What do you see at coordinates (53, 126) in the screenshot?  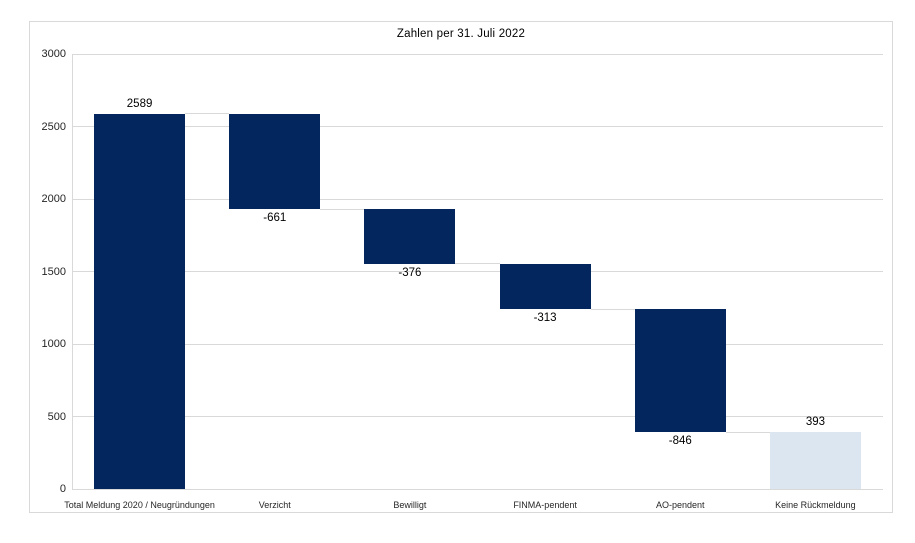 I see `y-tick-label: 2500` at bounding box center [53, 126].